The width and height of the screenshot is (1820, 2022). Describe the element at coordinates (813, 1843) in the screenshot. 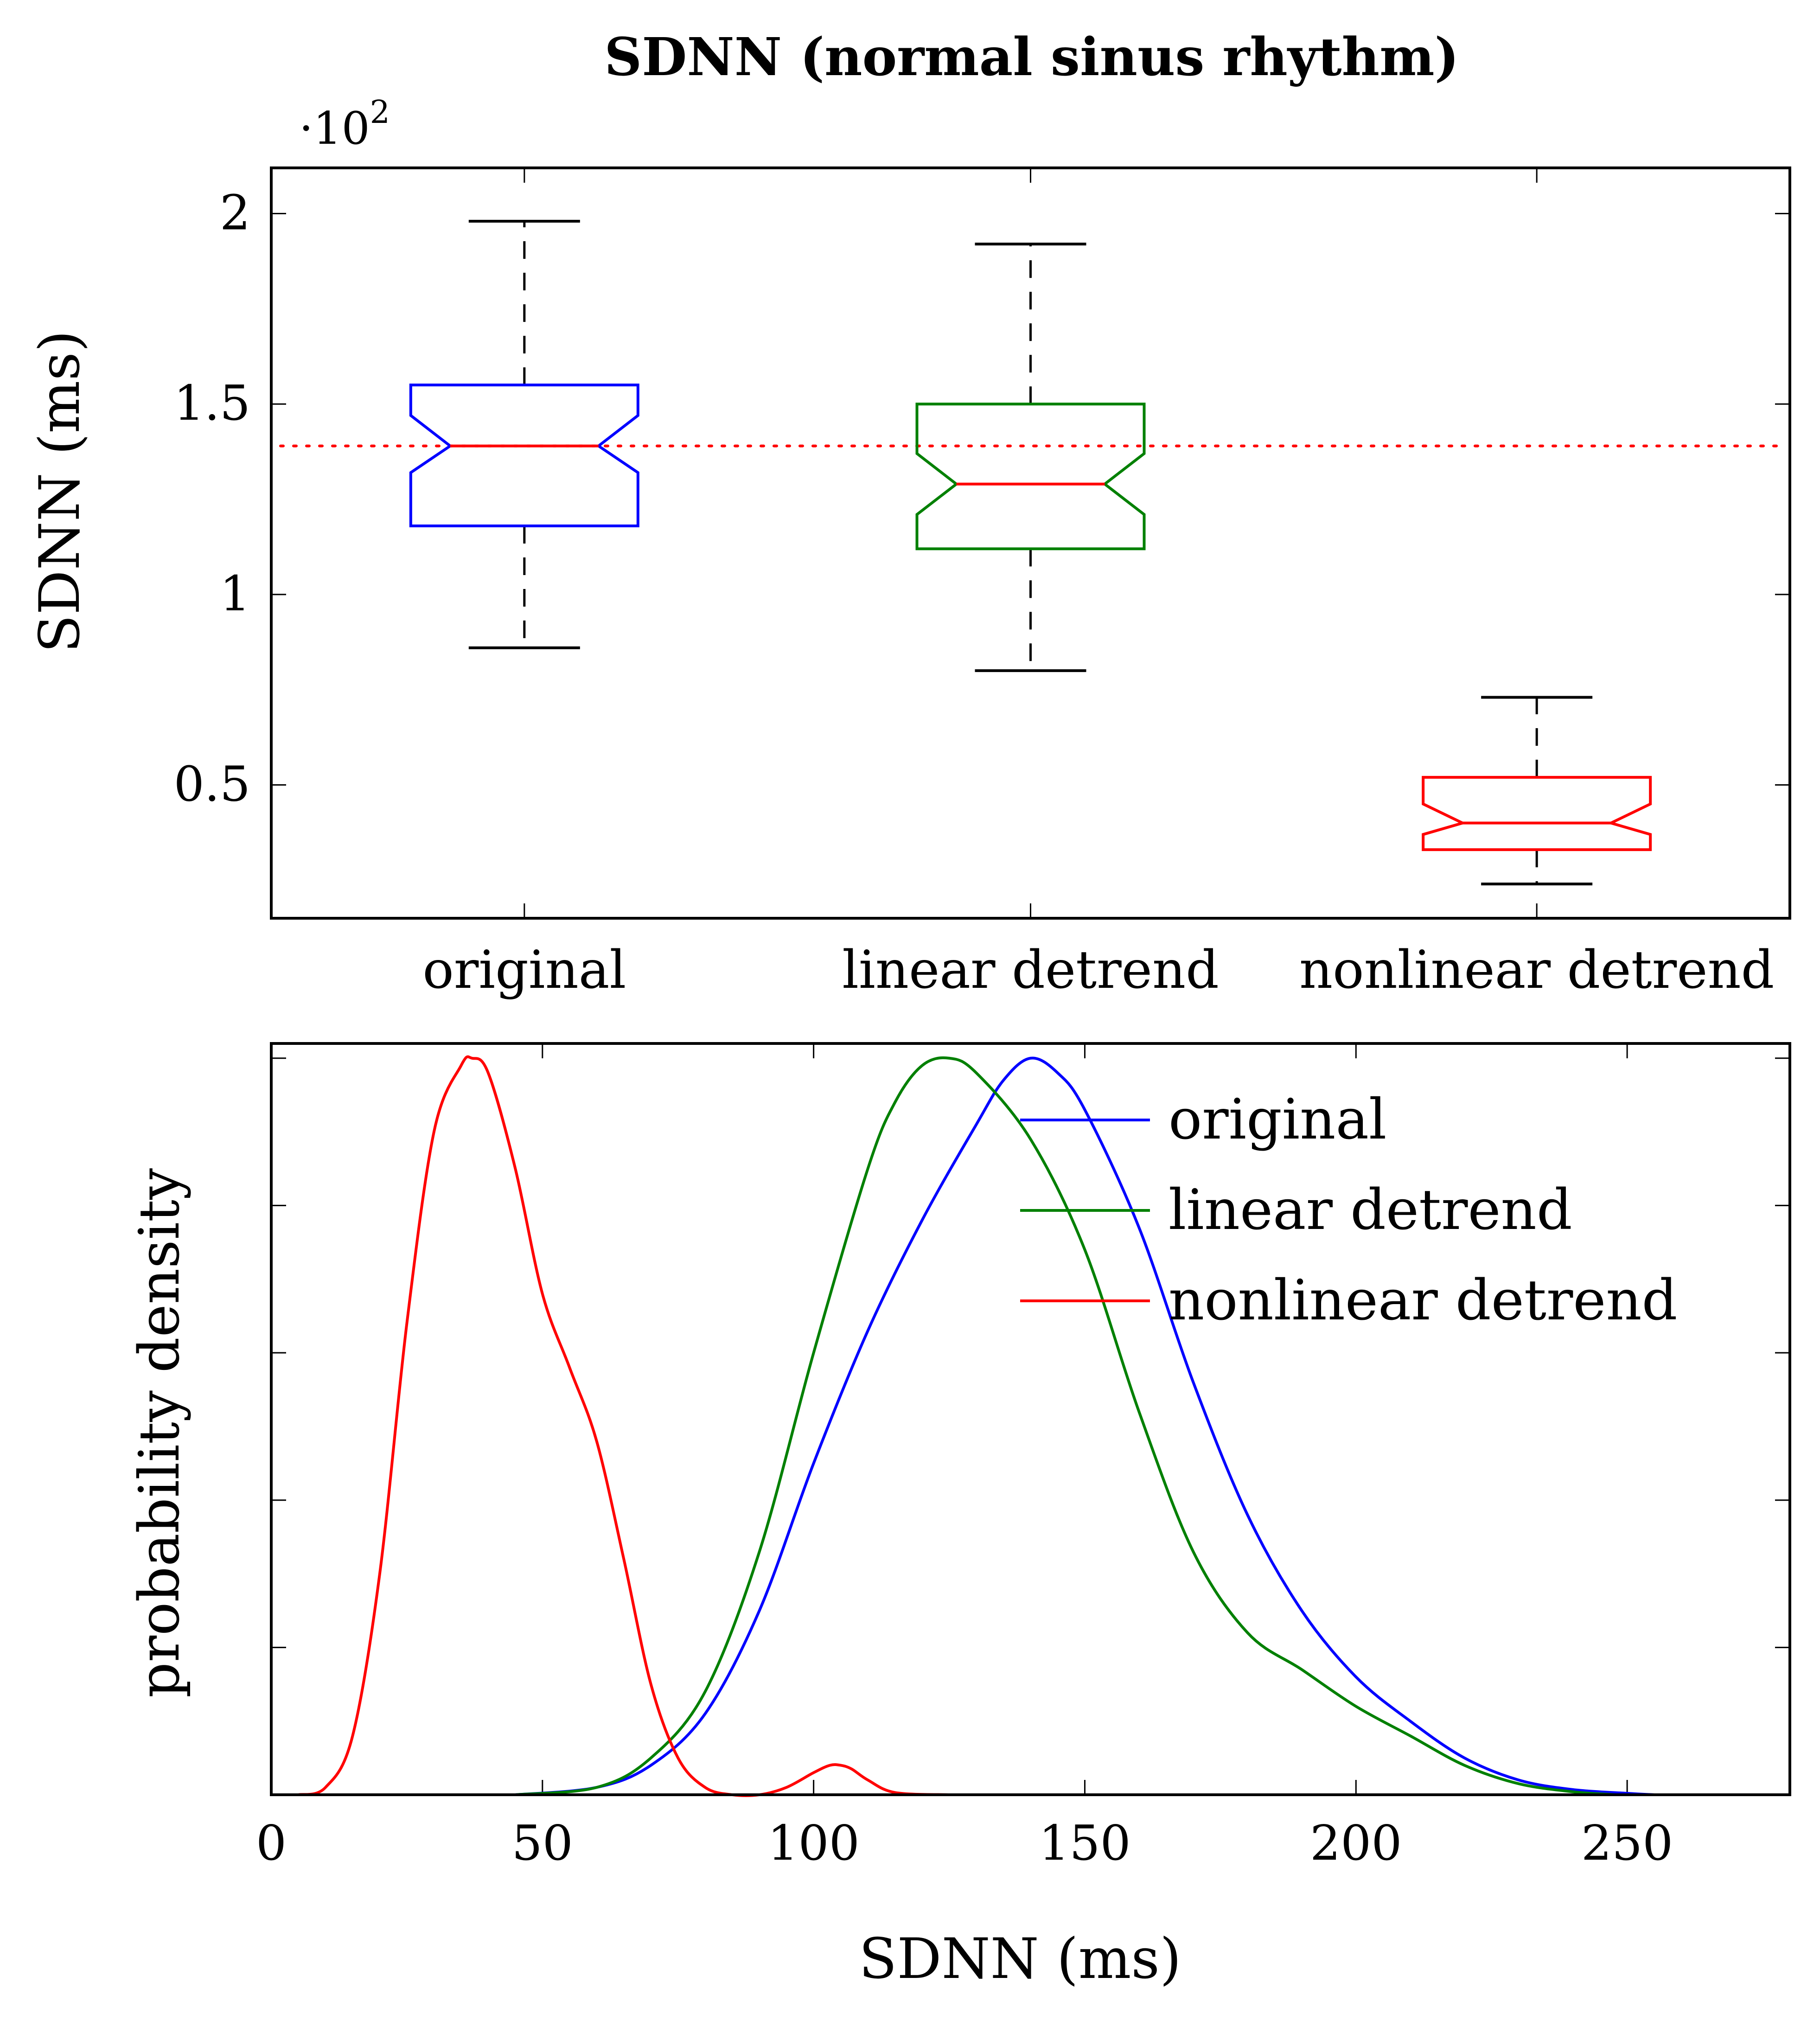

I see `x-tick-label: 100` at that location.